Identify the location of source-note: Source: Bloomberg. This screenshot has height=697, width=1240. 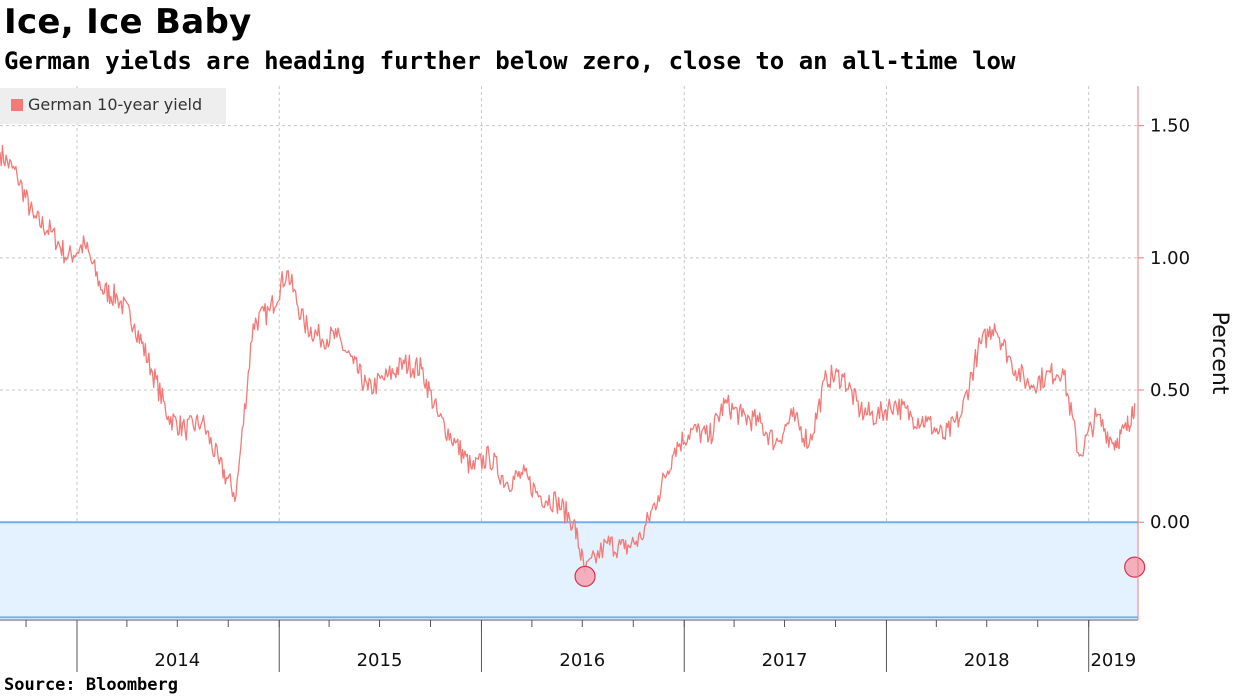
(91, 685).